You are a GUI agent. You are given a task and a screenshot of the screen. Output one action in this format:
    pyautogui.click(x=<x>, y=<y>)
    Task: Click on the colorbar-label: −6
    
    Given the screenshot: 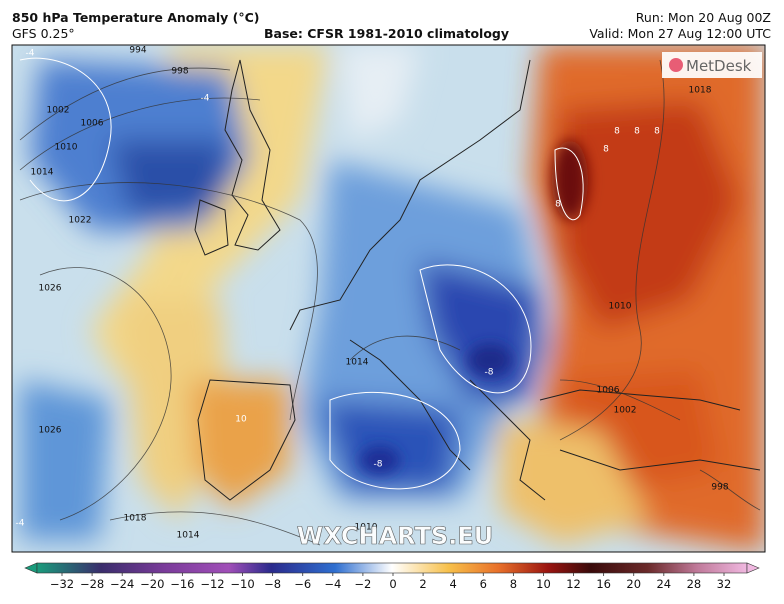 What is the action you would take?
    pyautogui.click(x=302, y=584)
    